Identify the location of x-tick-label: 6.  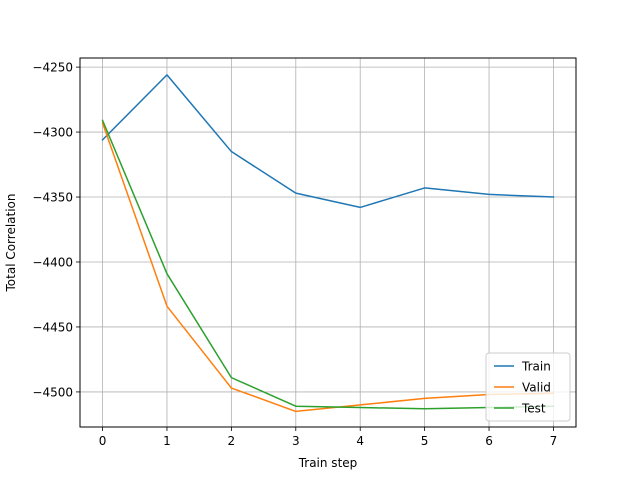
(489, 441).